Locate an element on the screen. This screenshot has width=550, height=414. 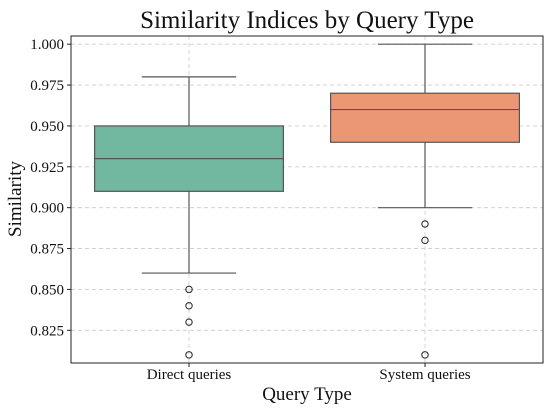
y-axis-ticks: 0.825 0.850 0.875 0.900 0.925 0.950 0.975 1.000 is located at coordinates (50, 188).